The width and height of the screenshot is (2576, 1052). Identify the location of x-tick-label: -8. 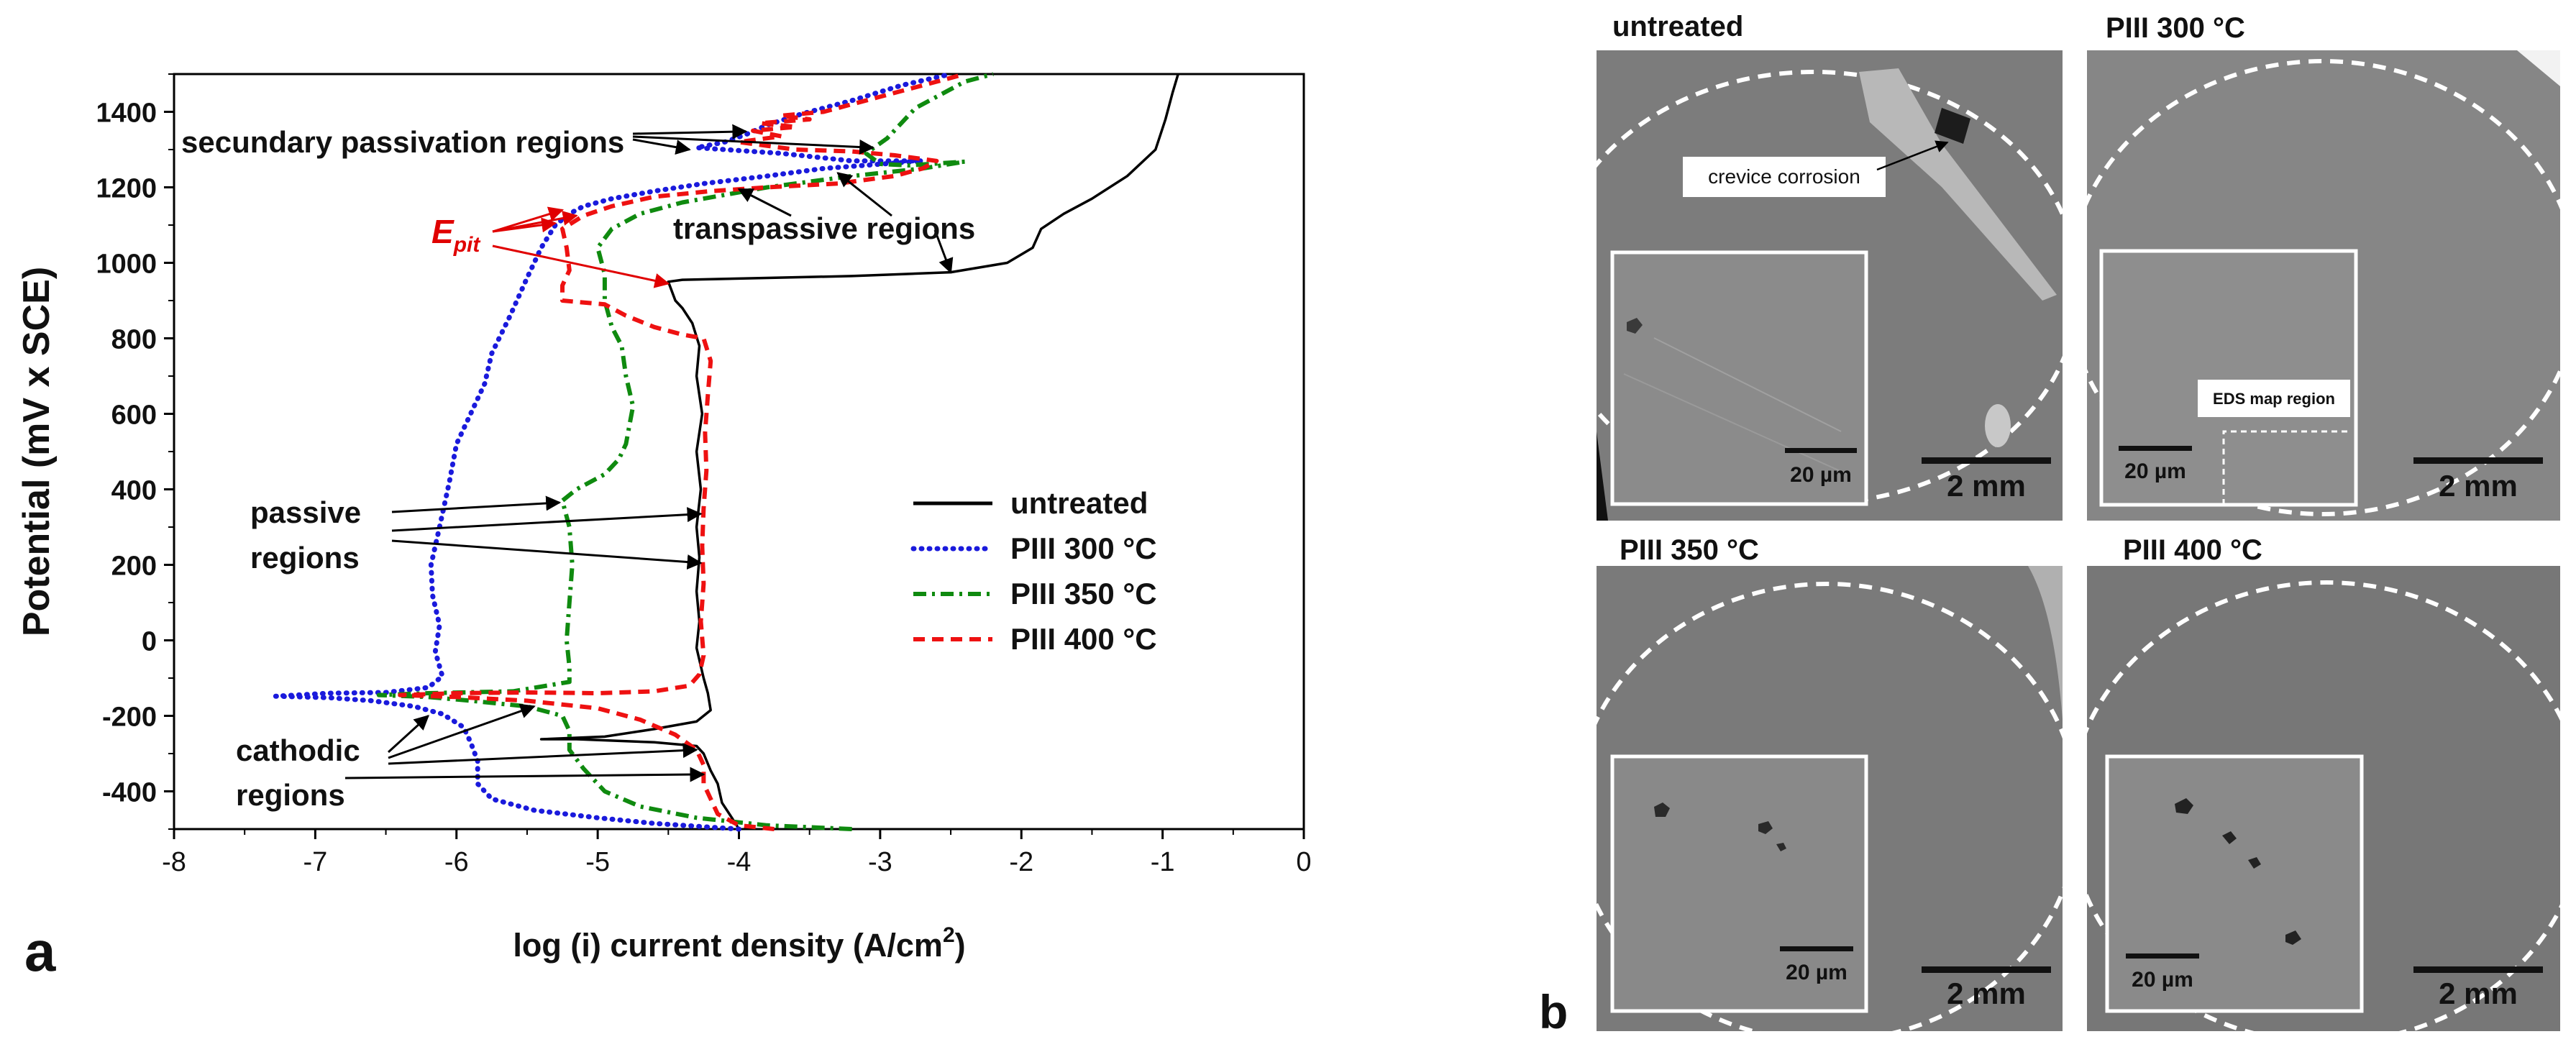
(174, 862).